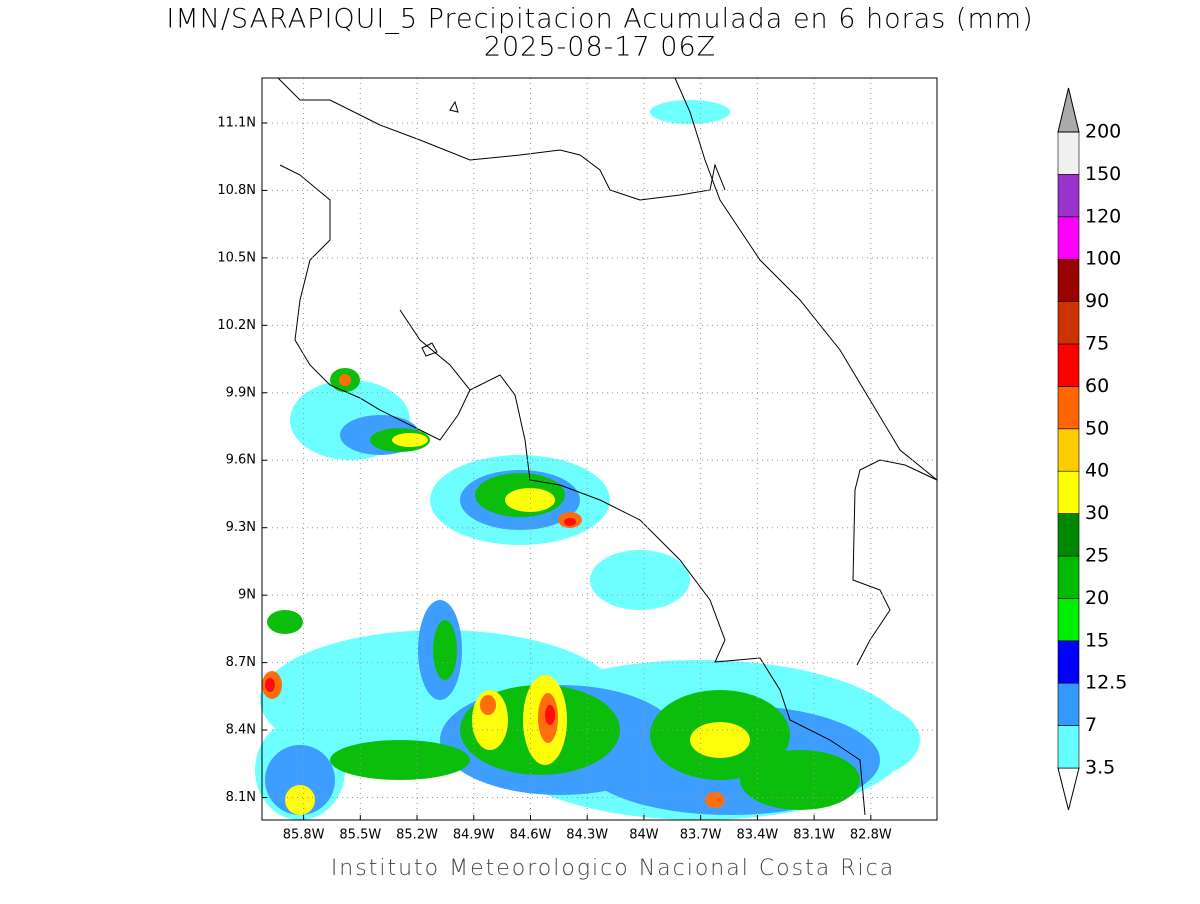  What do you see at coordinates (1091, 725) in the screenshot?
I see `colorbar-label: 7` at bounding box center [1091, 725].